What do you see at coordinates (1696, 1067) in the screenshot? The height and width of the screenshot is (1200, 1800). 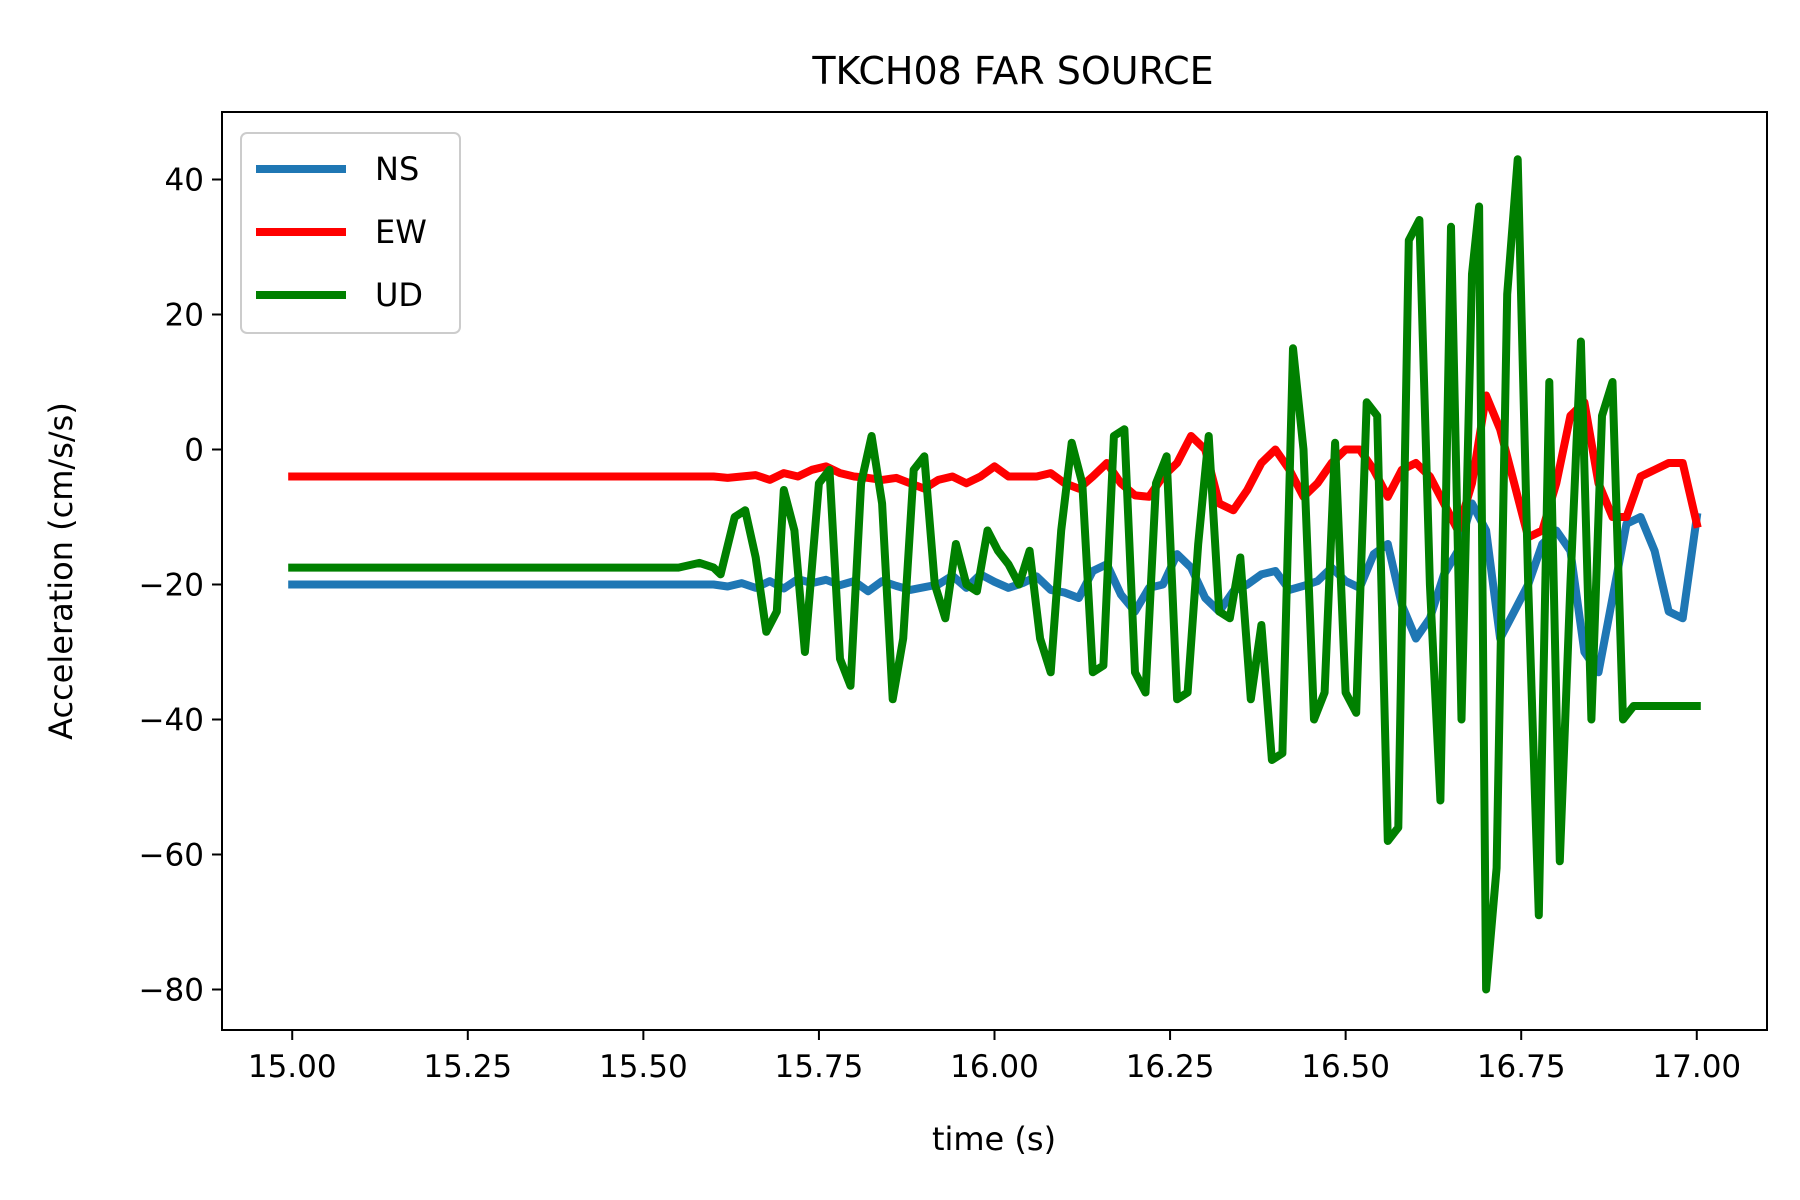 I see `x-tick-label: 17.00` at bounding box center [1696, 1067].